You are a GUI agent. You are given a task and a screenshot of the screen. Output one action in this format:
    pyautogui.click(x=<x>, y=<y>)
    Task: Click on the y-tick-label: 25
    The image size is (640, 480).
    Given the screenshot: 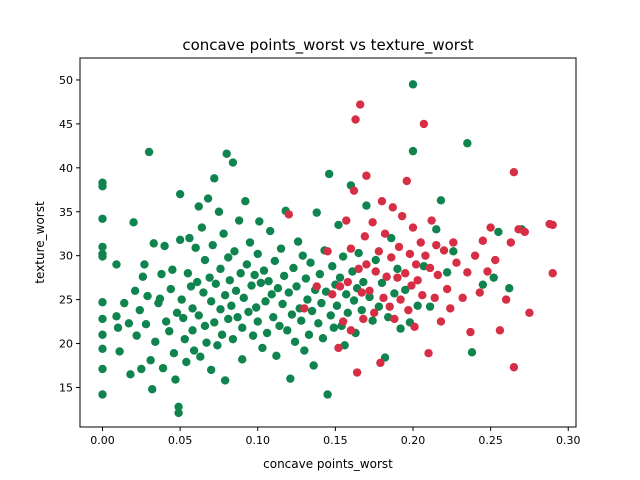 What is the action you would take?
    pyautogui.click(x=66, y=300)
    